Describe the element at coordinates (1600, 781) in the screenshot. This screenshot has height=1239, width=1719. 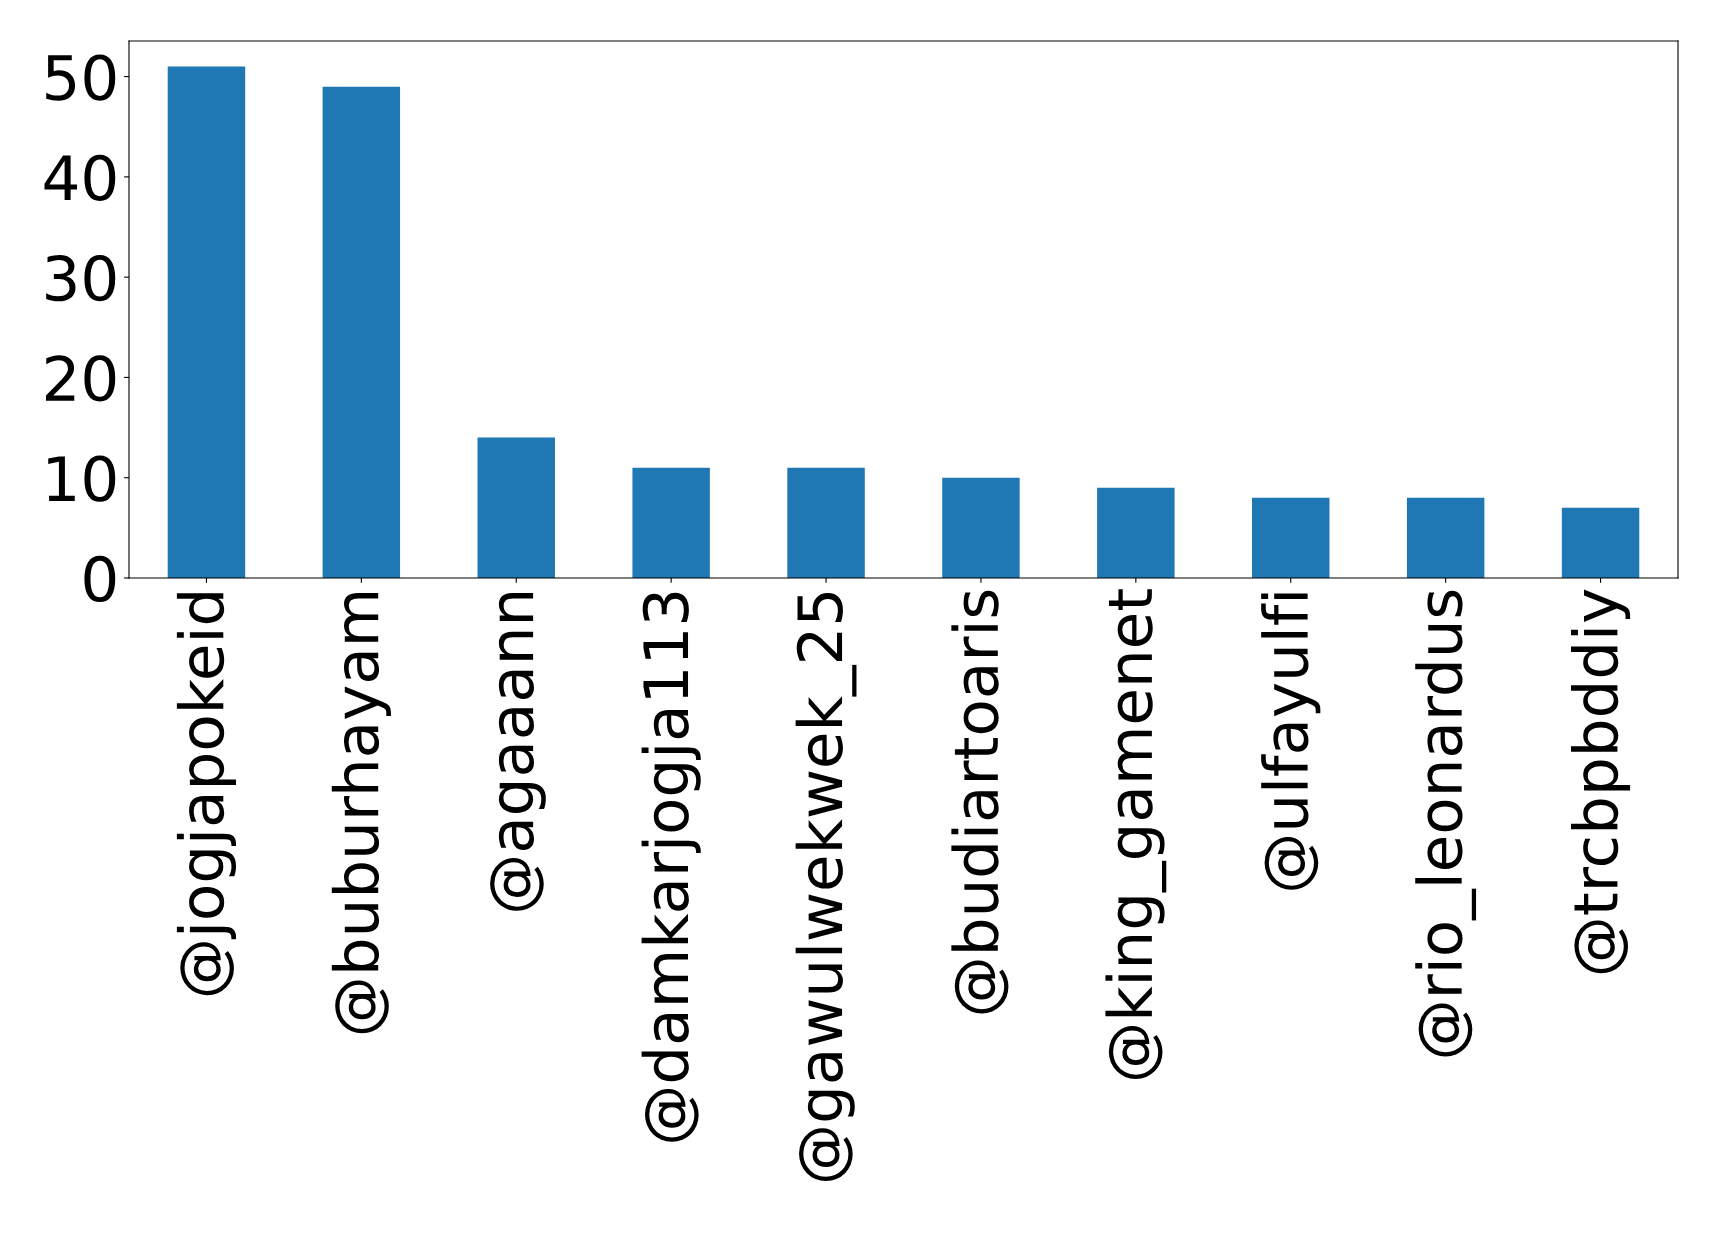
I see `x-tick-label: @trcbpbddiy` at that location.